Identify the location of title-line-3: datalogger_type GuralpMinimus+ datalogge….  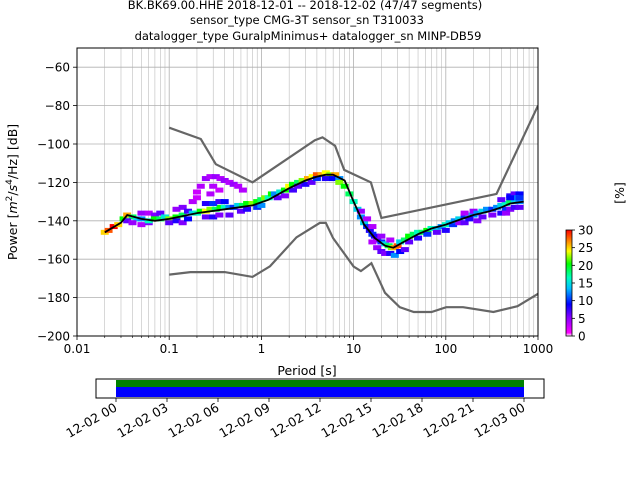
(308, 36).